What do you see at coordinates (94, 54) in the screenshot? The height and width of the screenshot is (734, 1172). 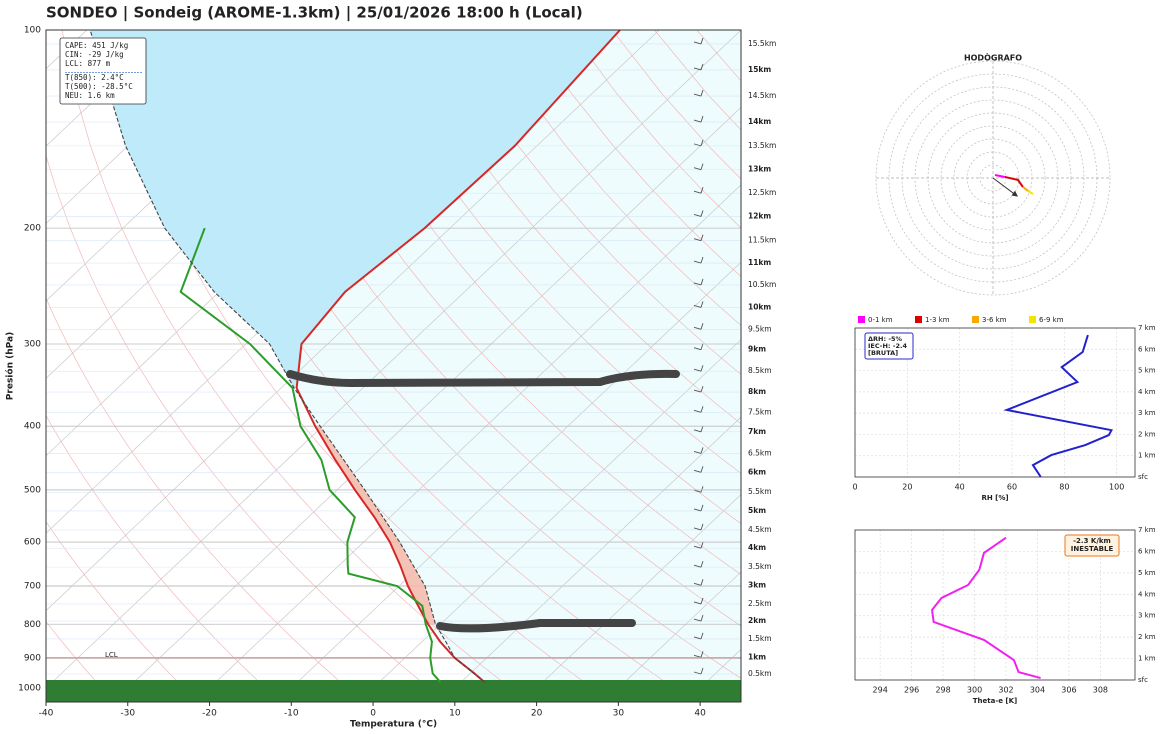 I see `info-line: CIN: -29 J/kg` at bounding box center [94, 54].